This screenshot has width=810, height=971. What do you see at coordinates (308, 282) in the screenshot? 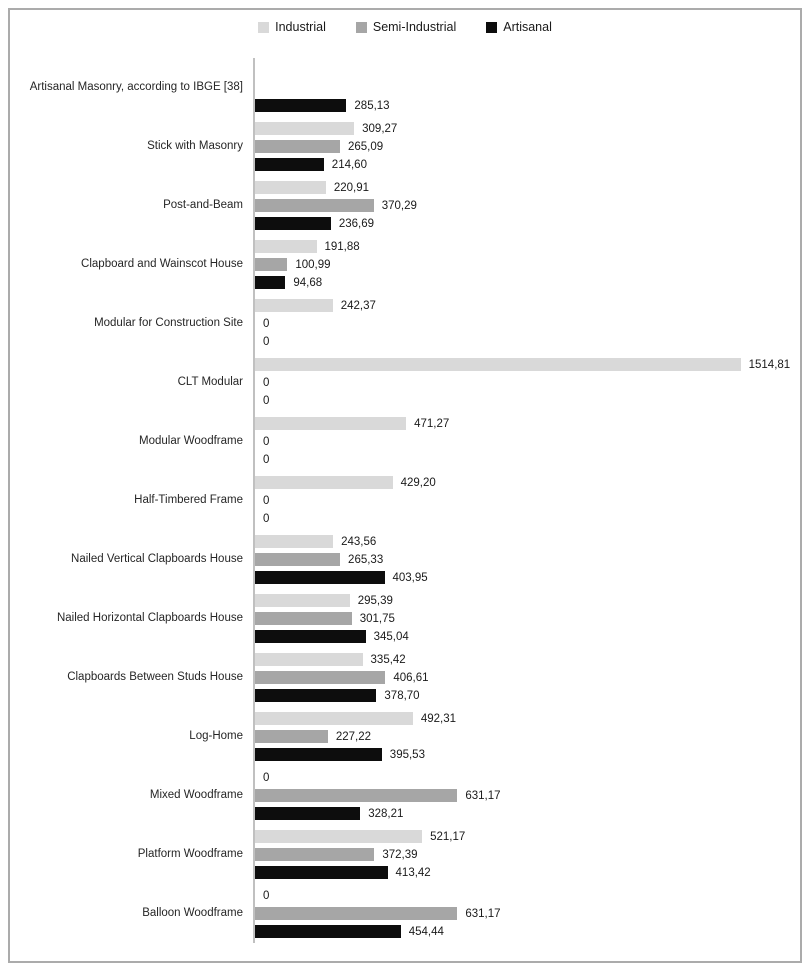
I see `value-label: 94,68` at bounding box center [308, 282].